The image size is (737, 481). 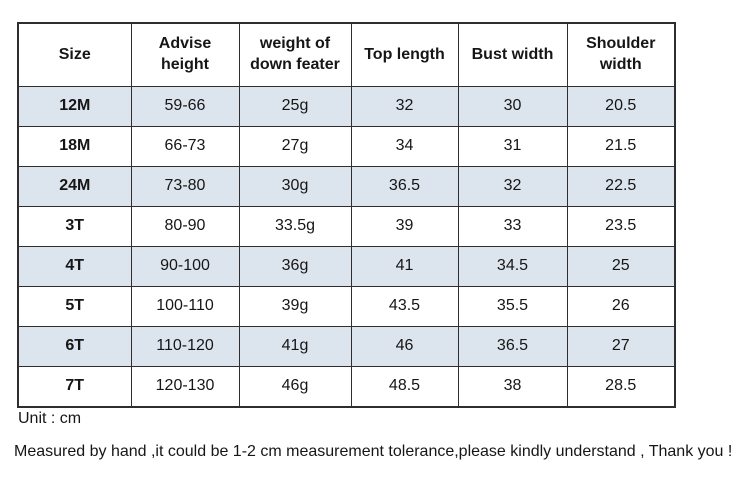 I want to click on value-cell: 33.5g, so click(x=295, y=226).